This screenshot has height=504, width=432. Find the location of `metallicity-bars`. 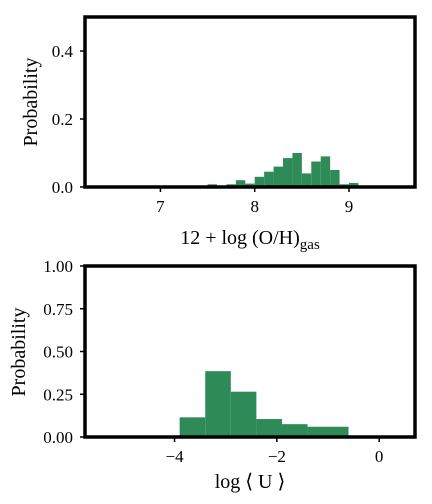

metallicity-bars is located at coordinates (283, 170).